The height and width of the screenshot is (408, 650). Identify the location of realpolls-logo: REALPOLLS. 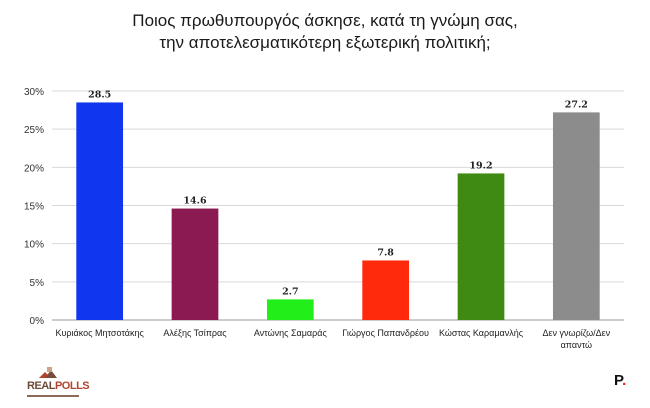
(58, 383).